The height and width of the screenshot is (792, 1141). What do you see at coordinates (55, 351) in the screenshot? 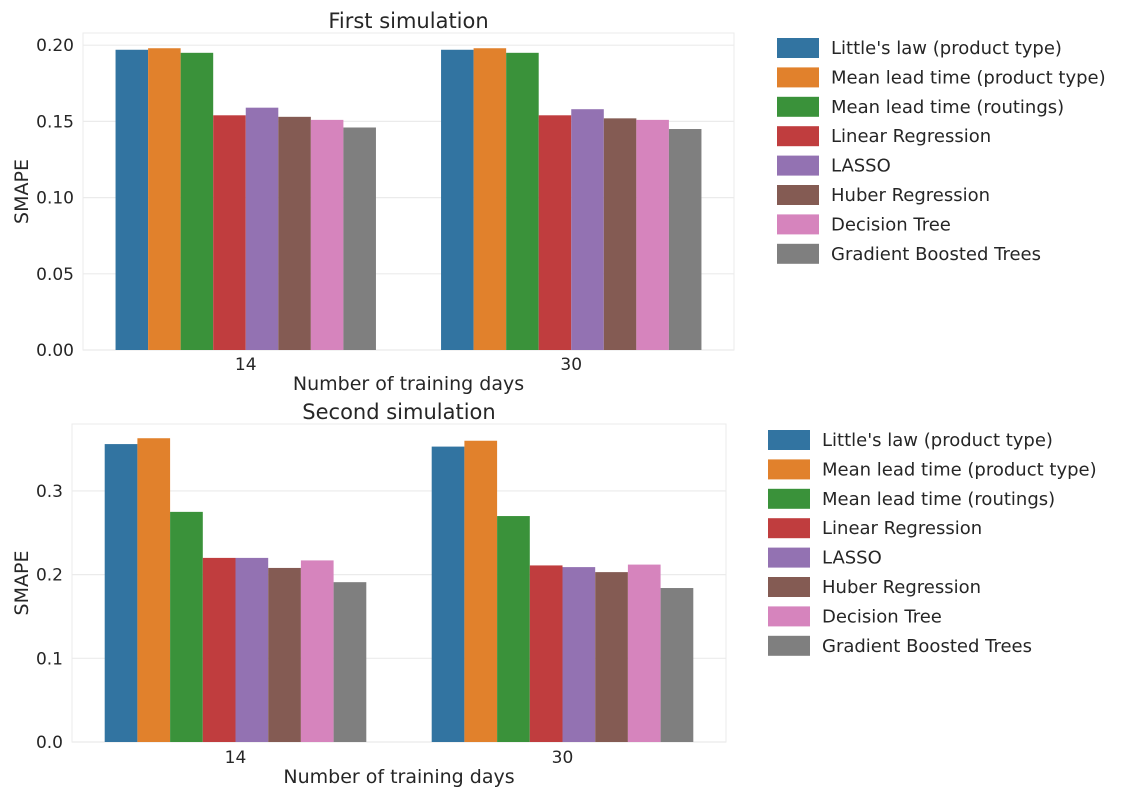
I see `y-tick-label: 0.00` at bounding box center [55, 351].